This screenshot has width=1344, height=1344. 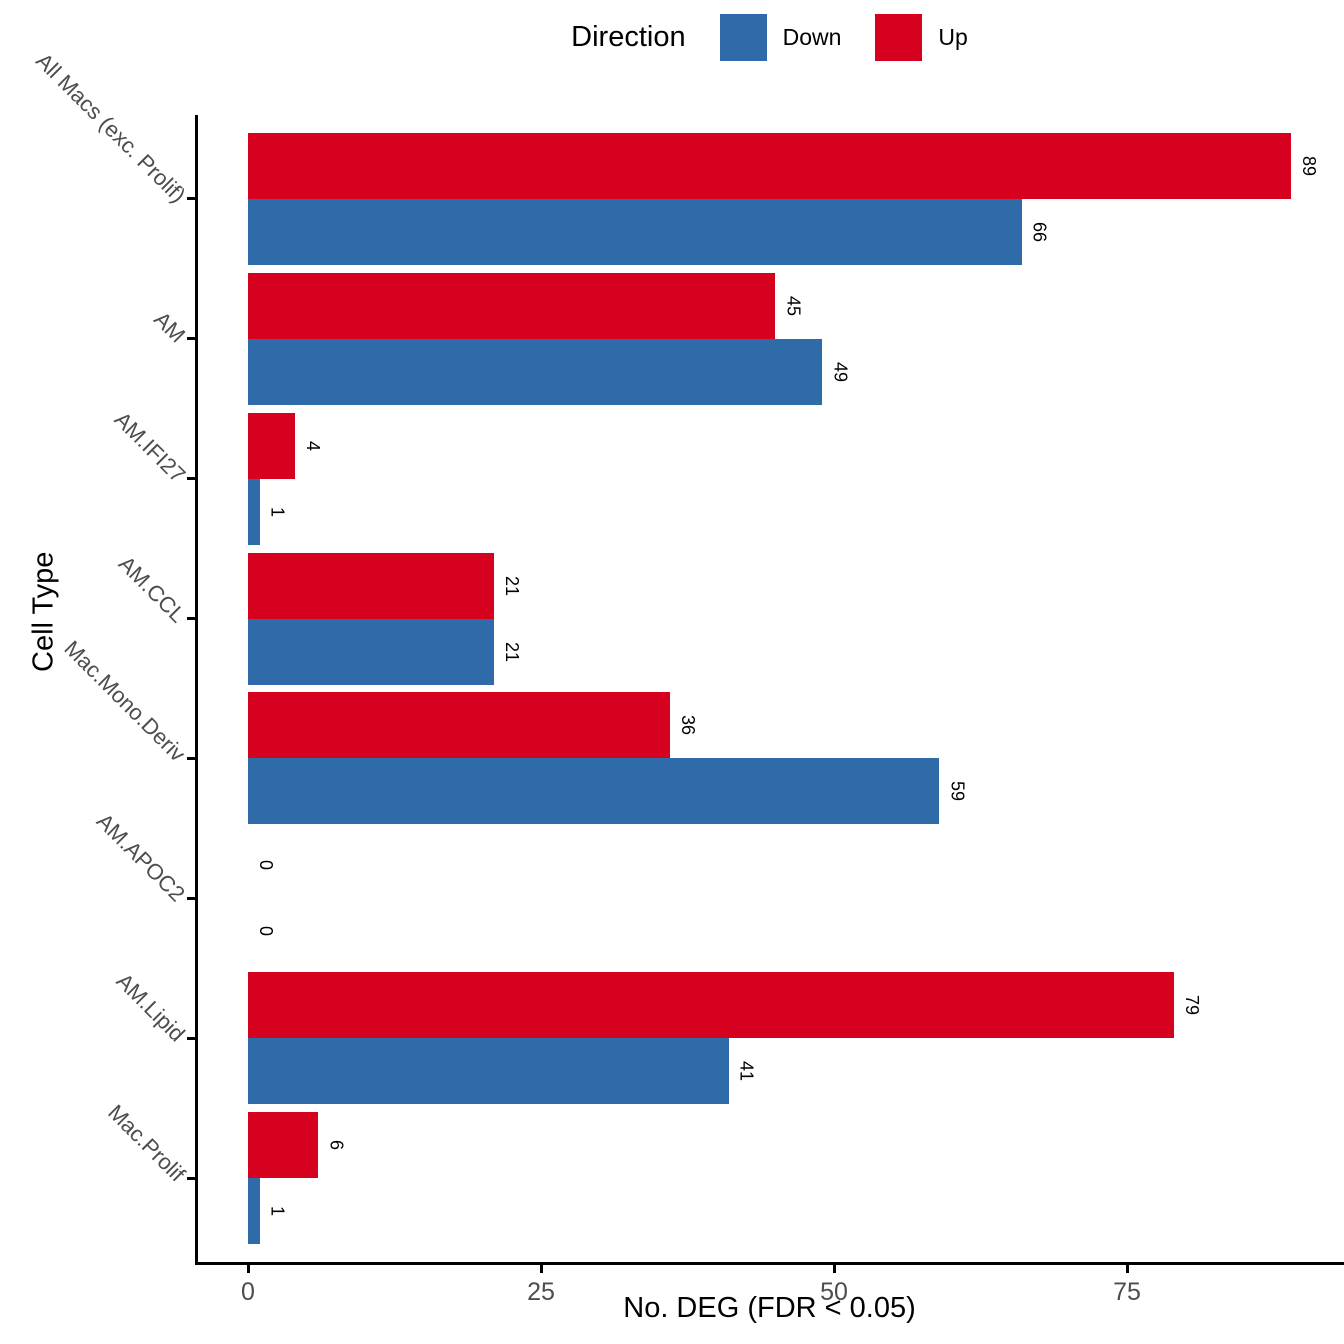 What do you see at coordinates (635, 231) in the screenshot?
I see `bar-down-All Macs (exc. Prolif)` at bounding box center [635, 231].